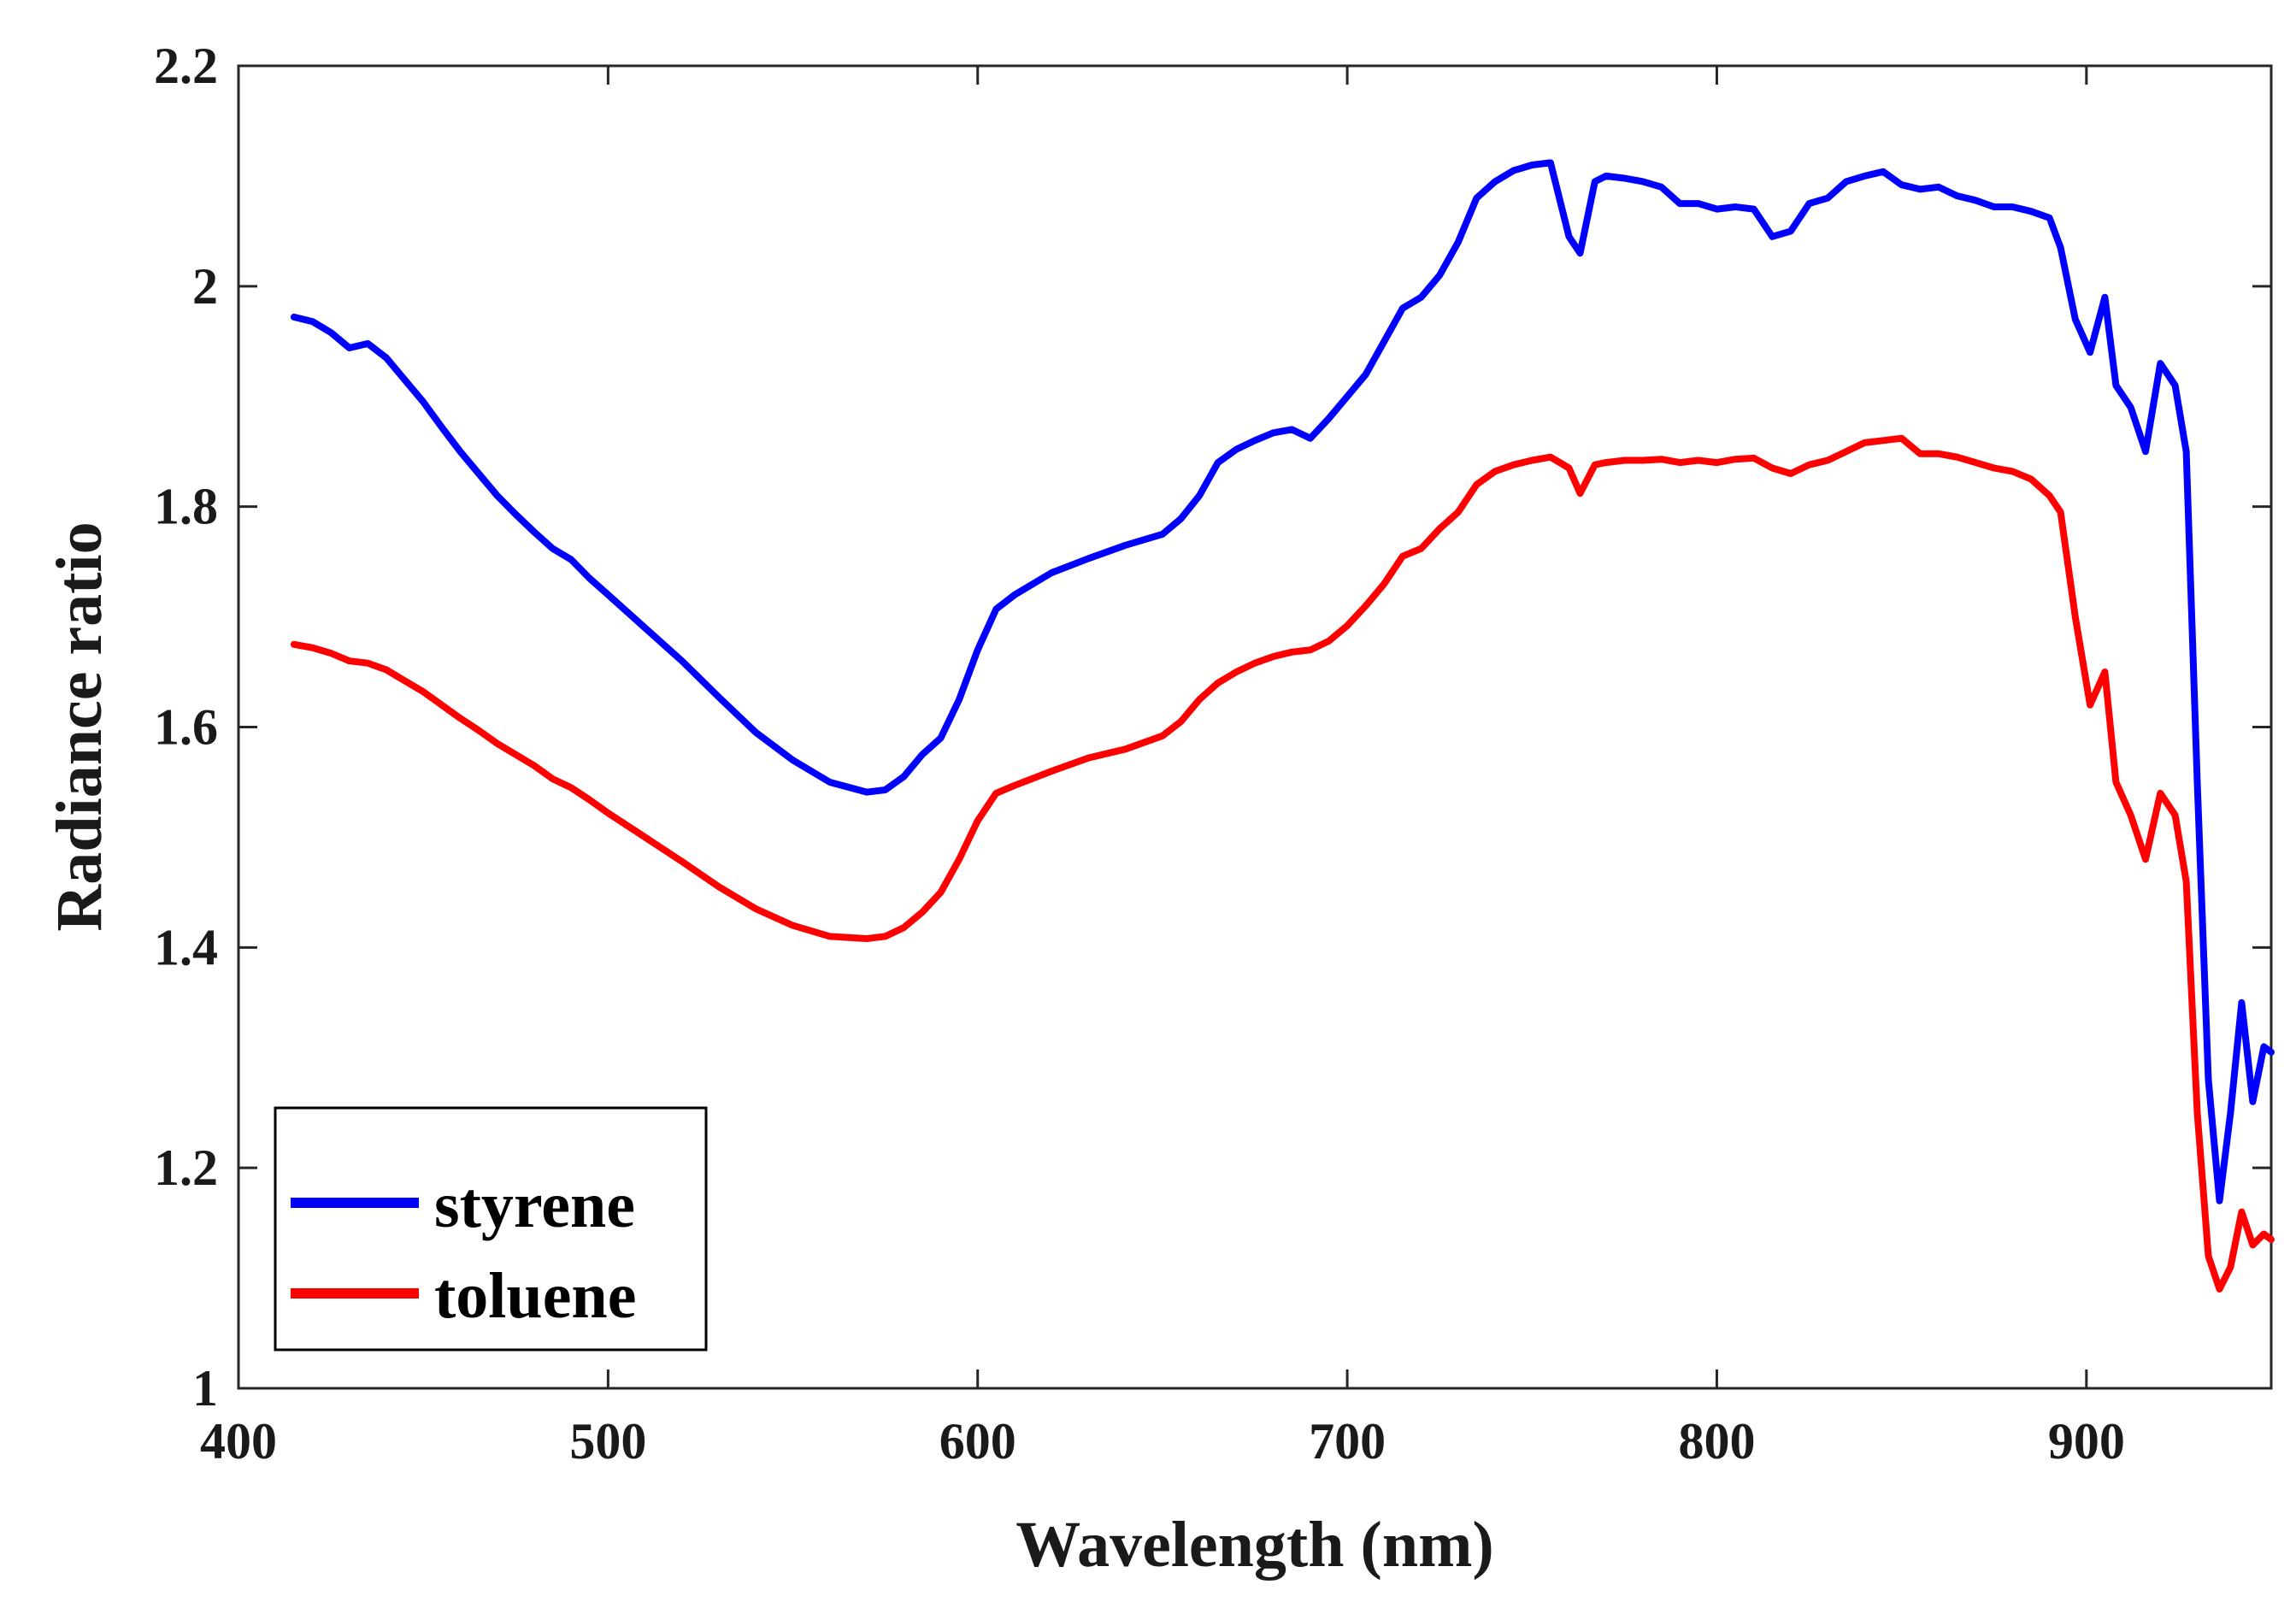  What do you see at coordinates (79, 726) in the screenshot?
I see `y-axis-title: Radiance ratio` at bounding box center [79, 726].